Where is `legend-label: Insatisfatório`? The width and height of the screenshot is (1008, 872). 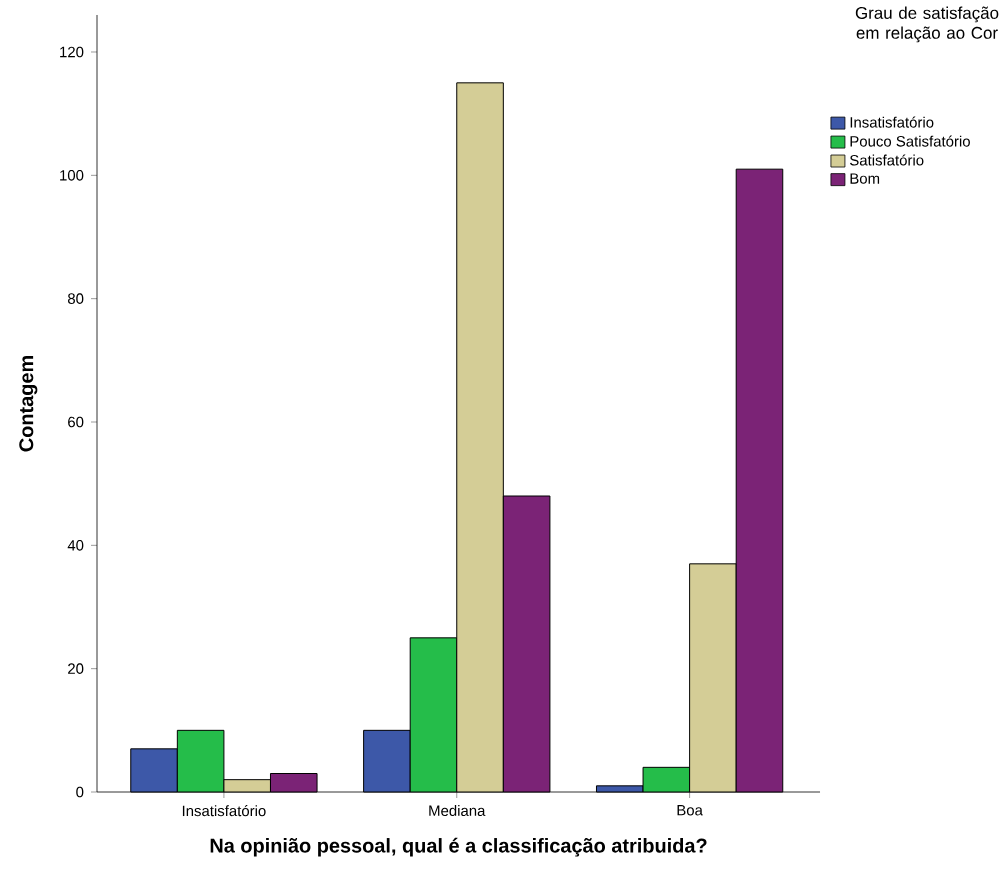
legend-label: Insatisfatório is located at coordinates (892, 122).